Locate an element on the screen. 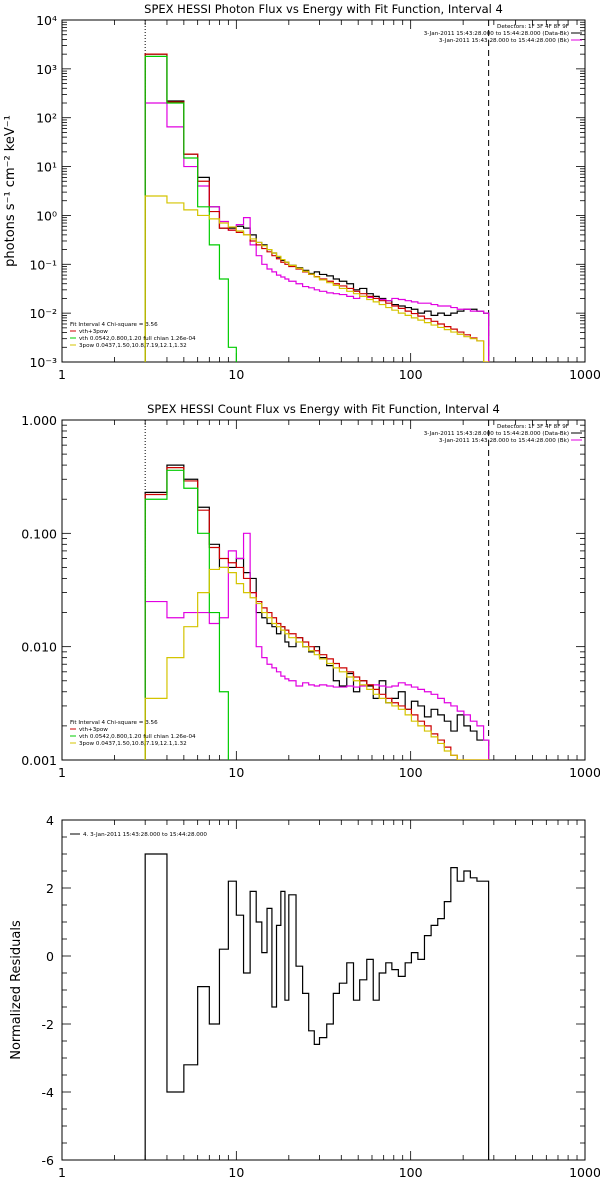 This screenshot has height=1200, width=600. y-tick-label: 10⁻³ is located at coordinates (43, 362).